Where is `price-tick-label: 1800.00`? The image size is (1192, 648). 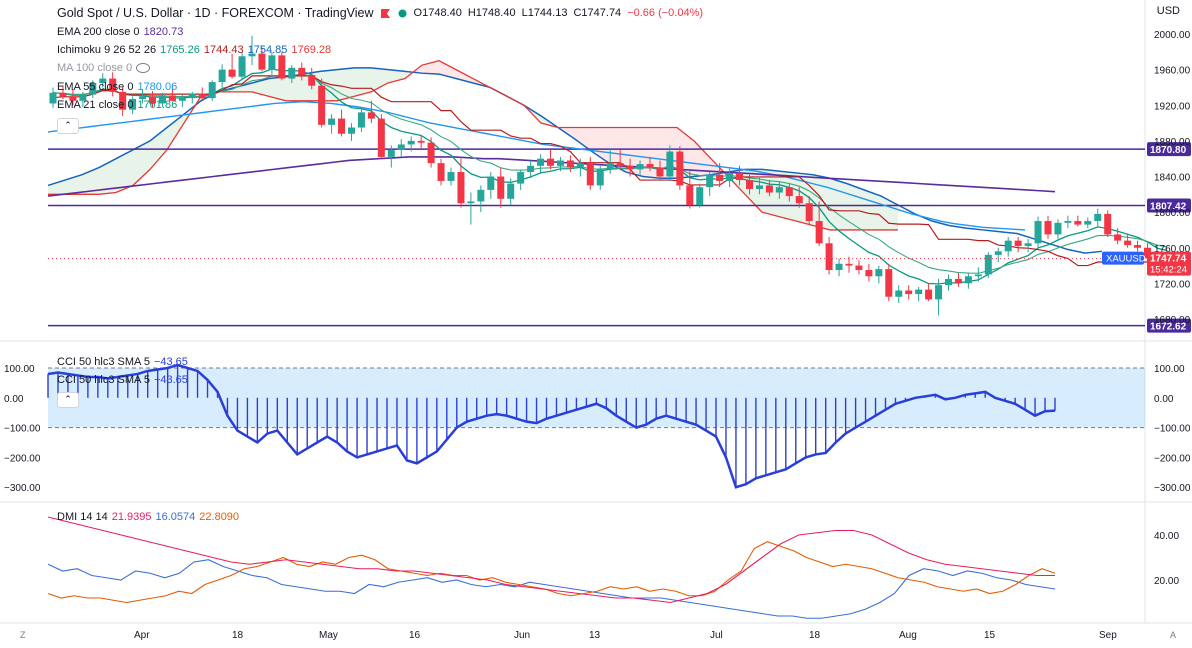
price-tick-label: 1800.00 is located at coordinates (1172, 213).